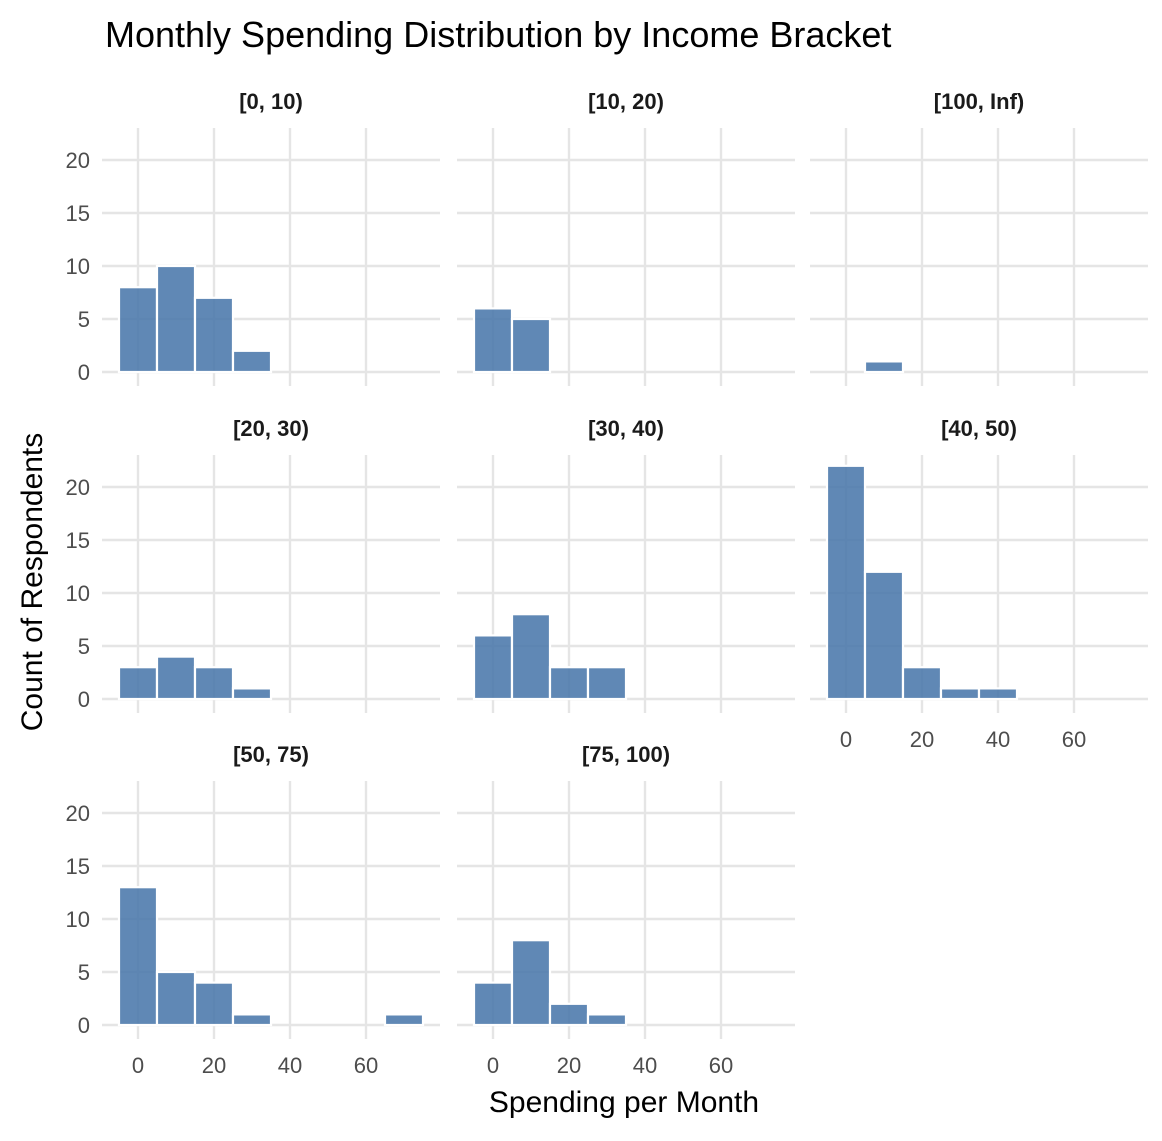 The height and width of the screenshot is (1141, 1162). What do you see at coordinates (626, 428) in the screenshot?
I see `facet-label: [30, 40)` at bounding box center [626, 428].